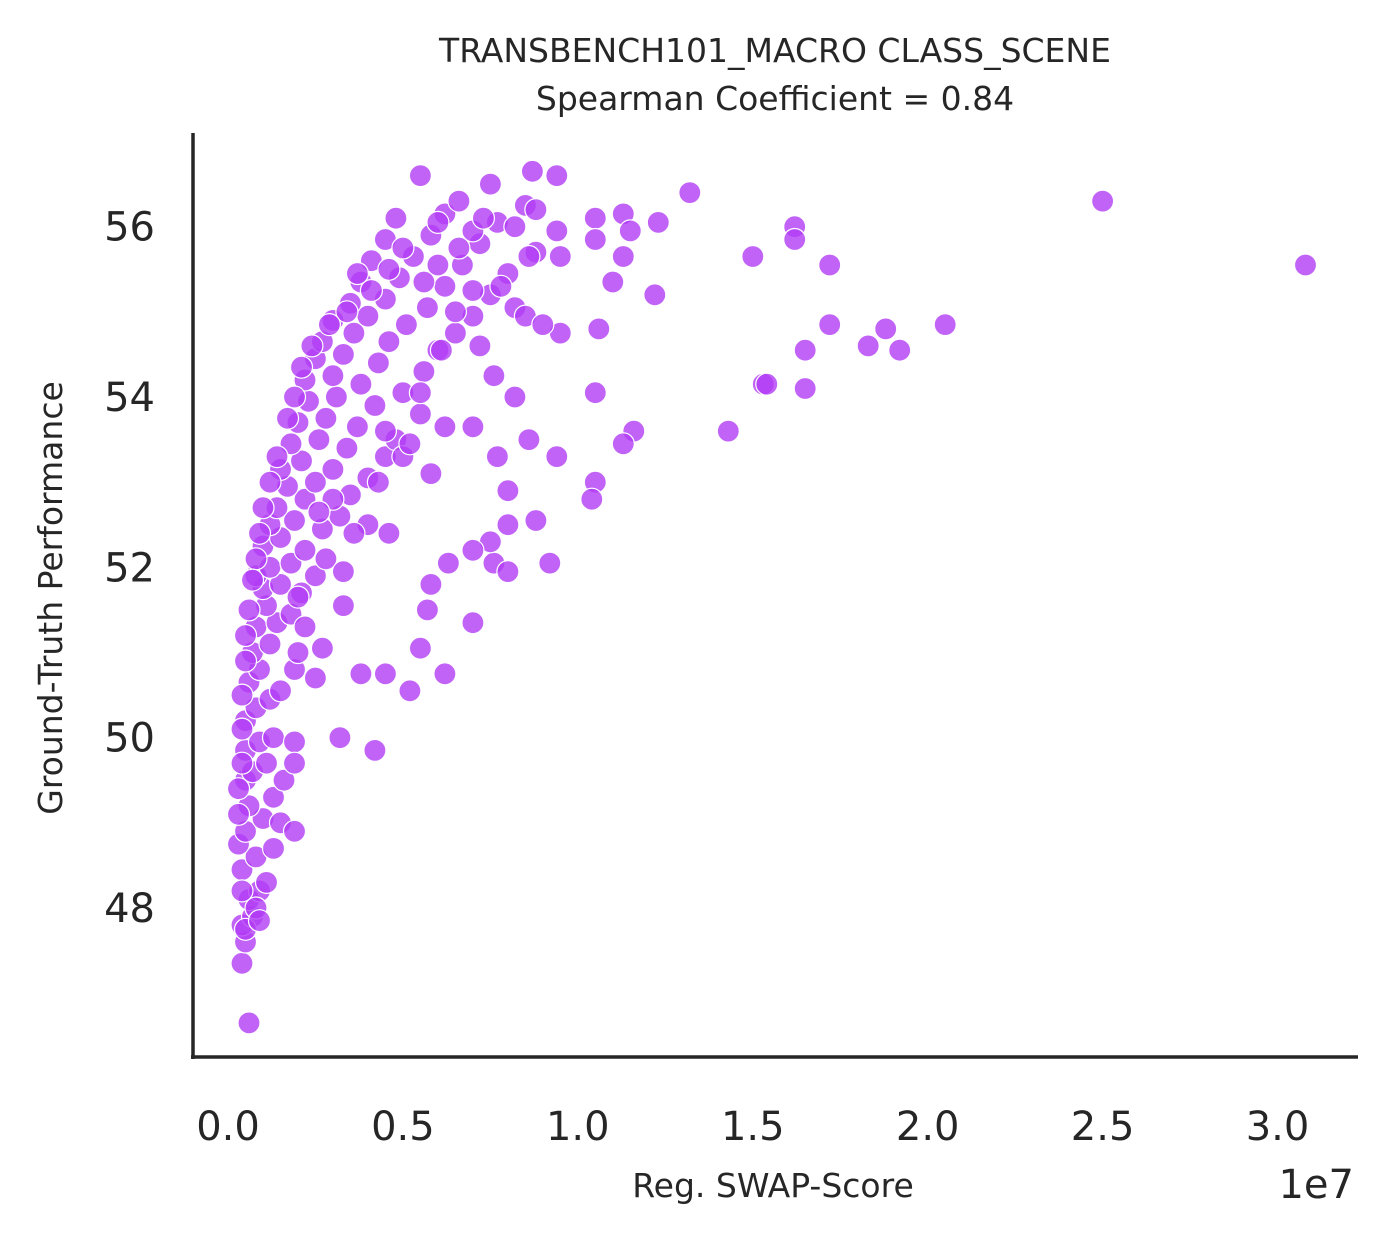 The width and height of the screenshot is (1384, 1238). Describe the element at coordinates (775, 98) in the screenshot. I see `chart-subtitle: Spearman Coefficient = 0.84` at that location.